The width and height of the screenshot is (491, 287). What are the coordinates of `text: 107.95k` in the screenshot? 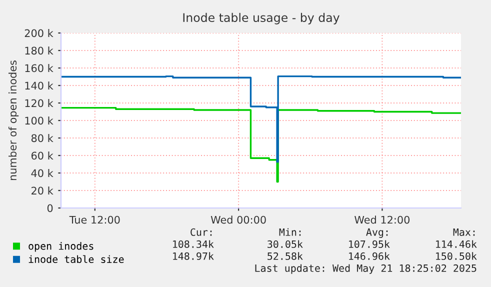 It's located at (369, 244).